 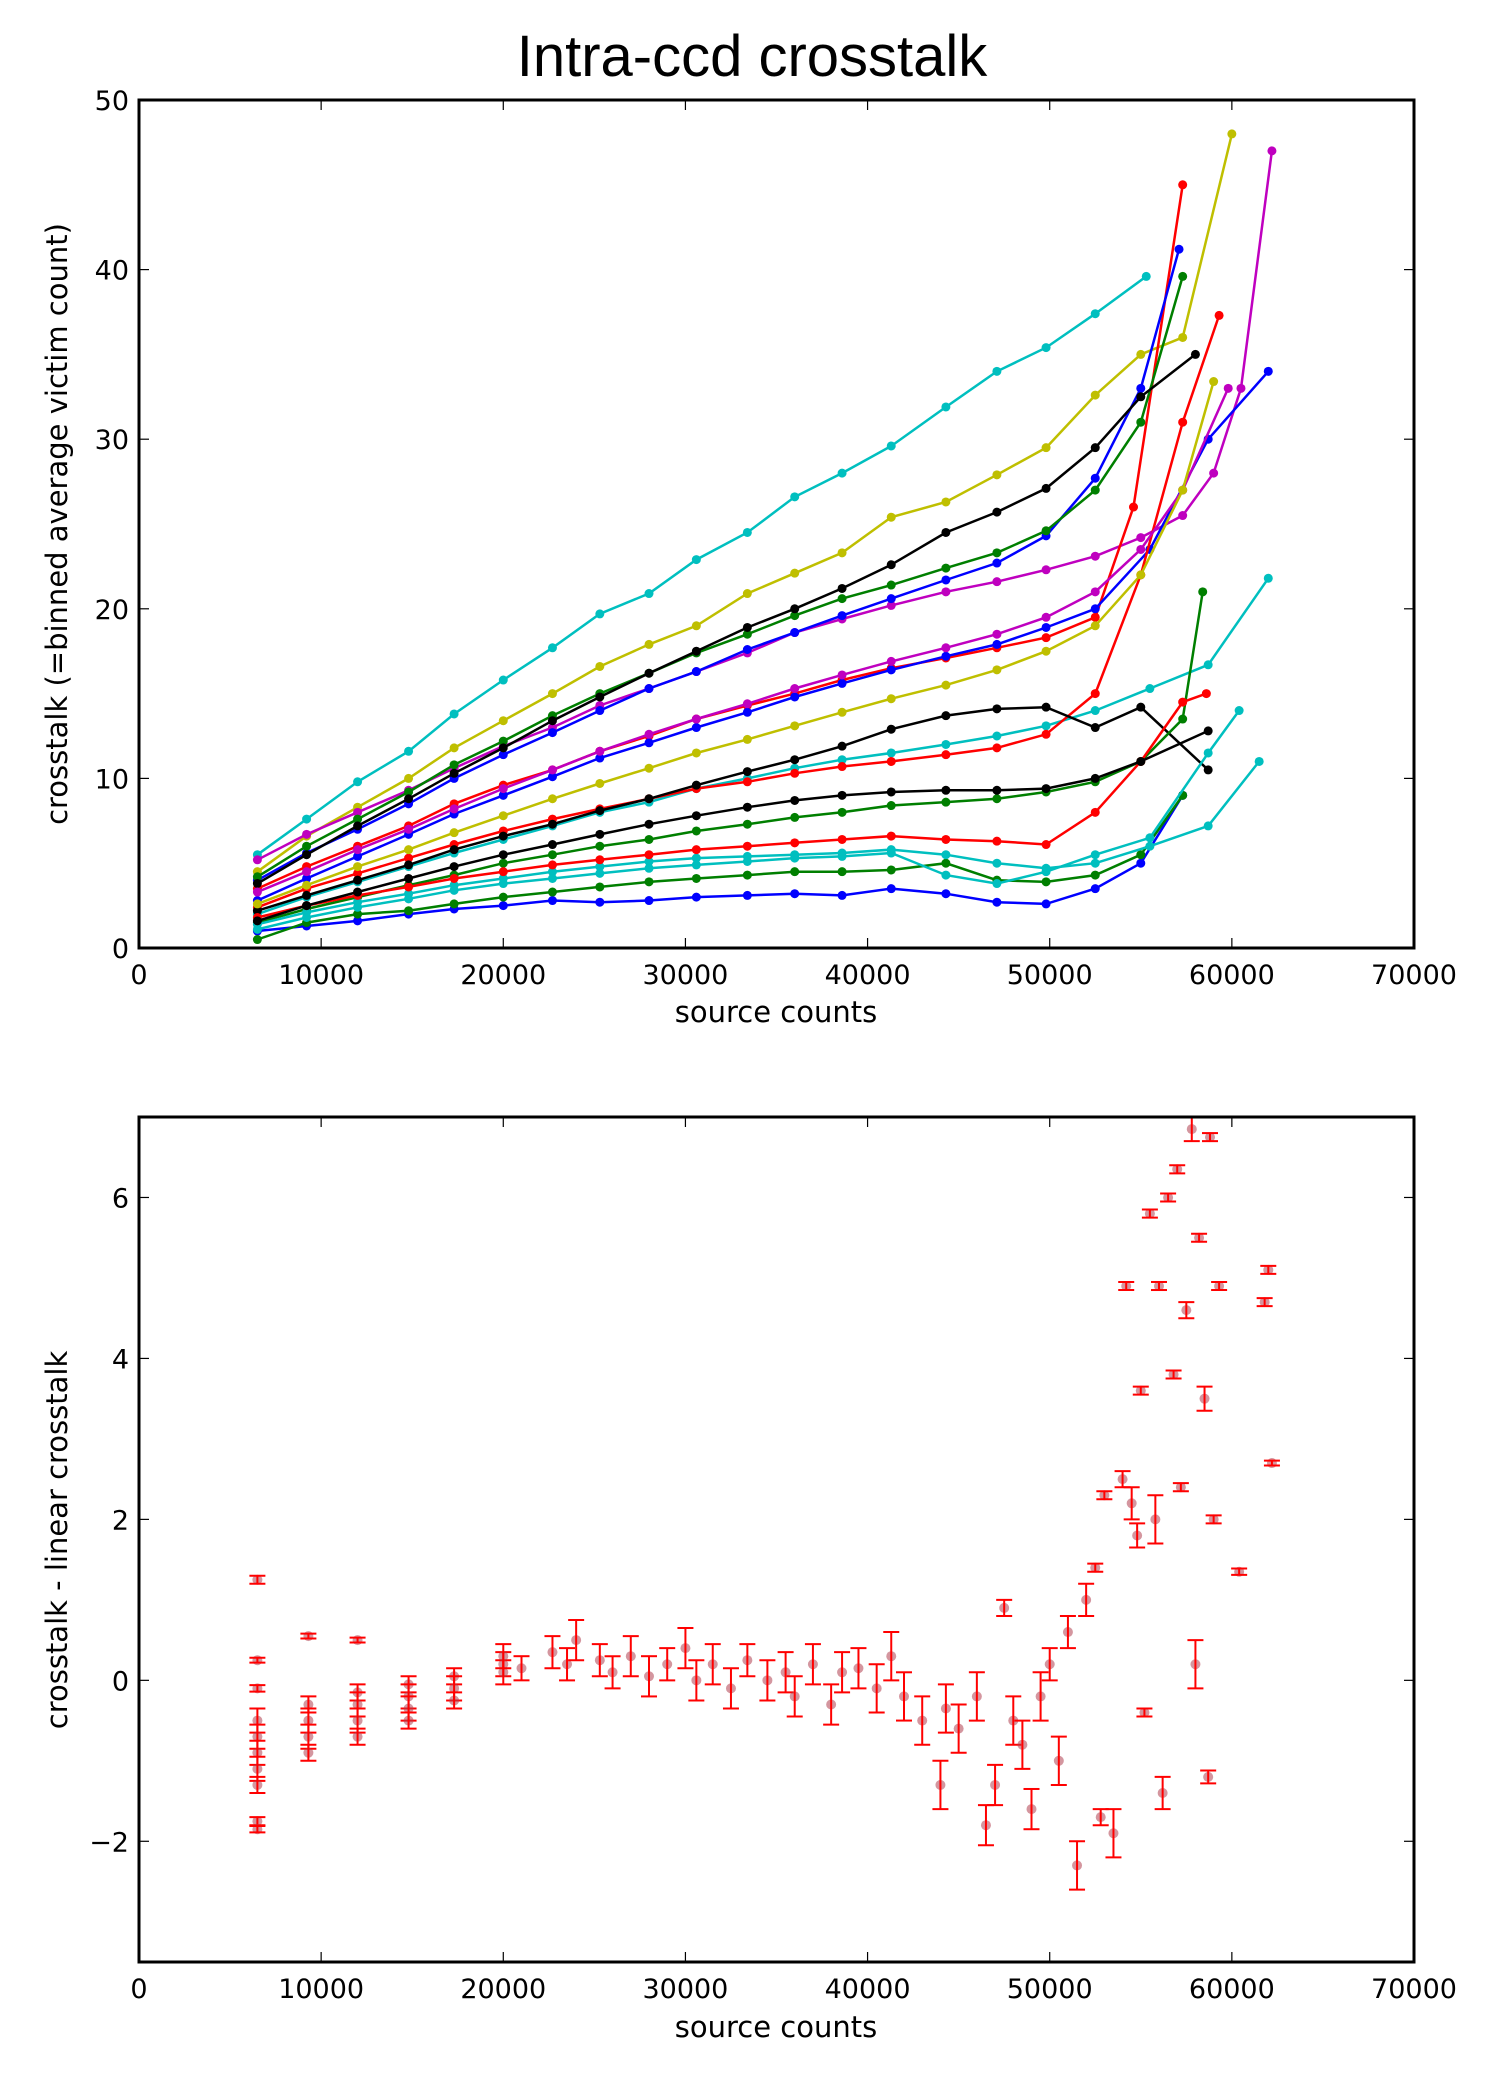 I want to click on x-tick-label: 20000, so click(x=503, y=975).